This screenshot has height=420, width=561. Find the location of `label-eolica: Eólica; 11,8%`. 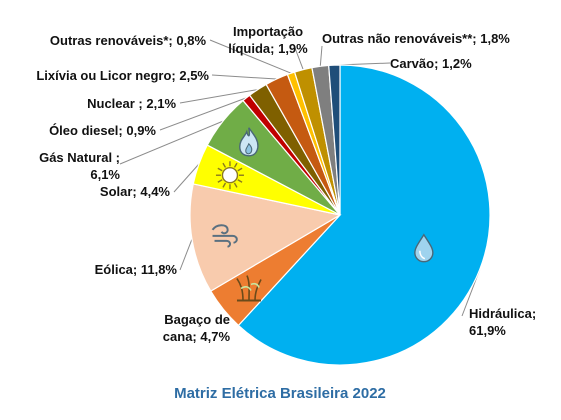

label-eolica: Eólica; 11,8% is located at coordinates (136, 269).